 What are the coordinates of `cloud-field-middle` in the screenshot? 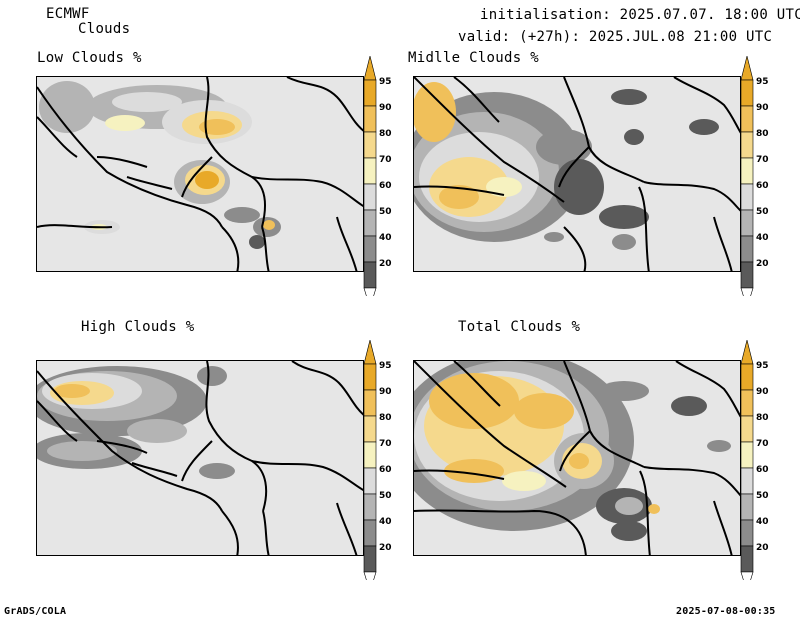 It's located at (566, 166).